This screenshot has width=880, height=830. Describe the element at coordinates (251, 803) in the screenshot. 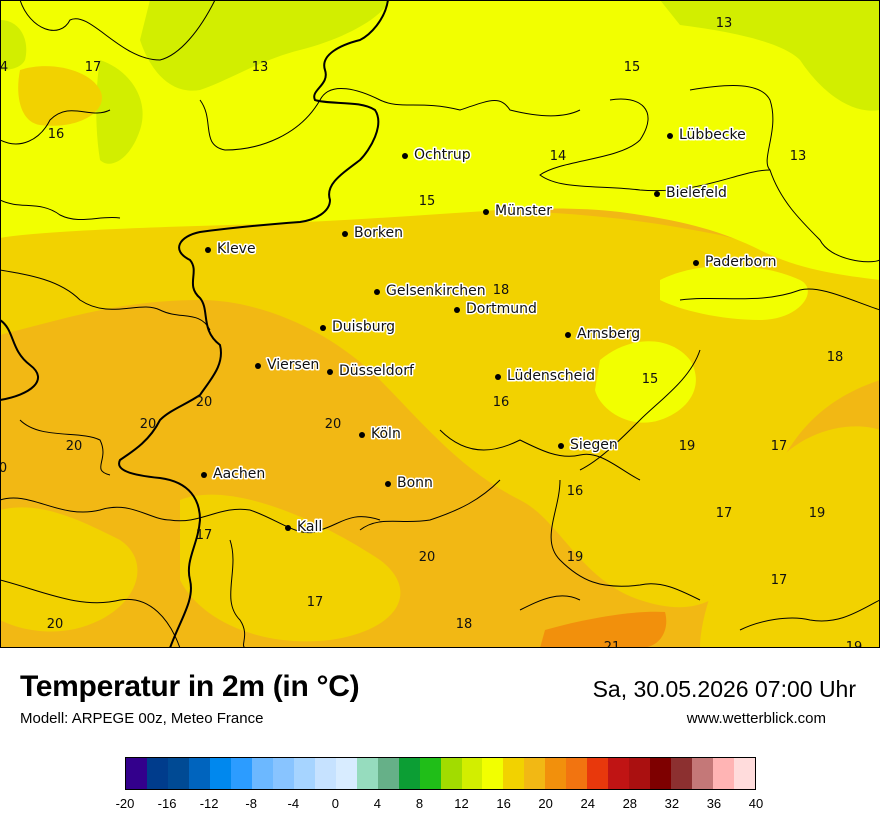

I see `legend-tick-label: -8` at that location.